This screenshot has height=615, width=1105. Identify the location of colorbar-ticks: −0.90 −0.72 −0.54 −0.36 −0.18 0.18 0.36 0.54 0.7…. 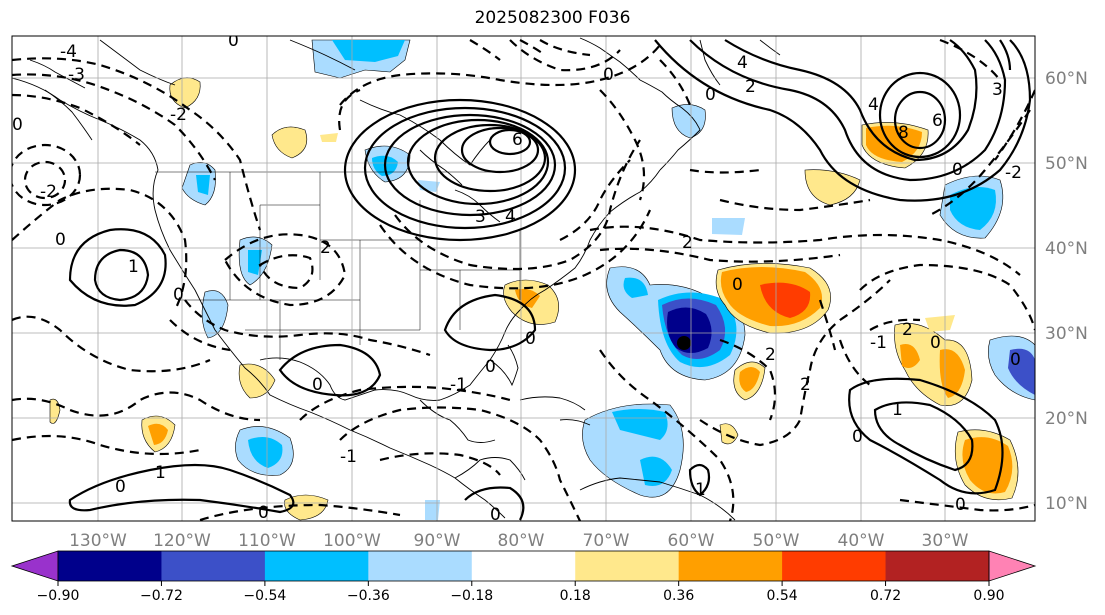
(521, 592).